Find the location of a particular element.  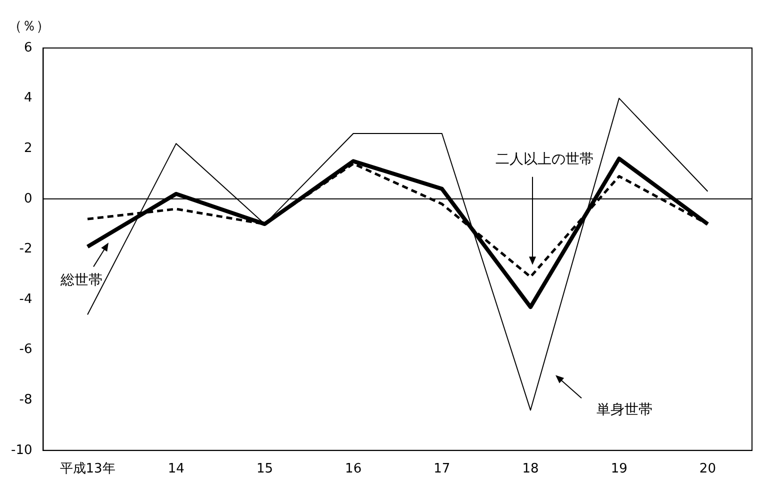

y-tick-label: 0 is located at coordinates (28, 198).